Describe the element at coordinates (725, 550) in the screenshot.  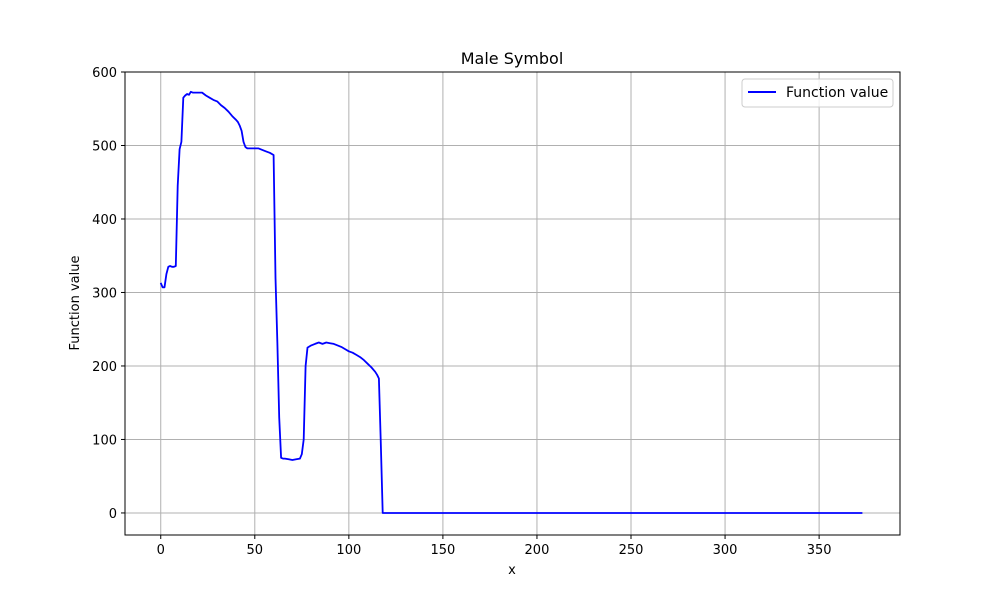
I see `x-tick-label: 300` at that location.